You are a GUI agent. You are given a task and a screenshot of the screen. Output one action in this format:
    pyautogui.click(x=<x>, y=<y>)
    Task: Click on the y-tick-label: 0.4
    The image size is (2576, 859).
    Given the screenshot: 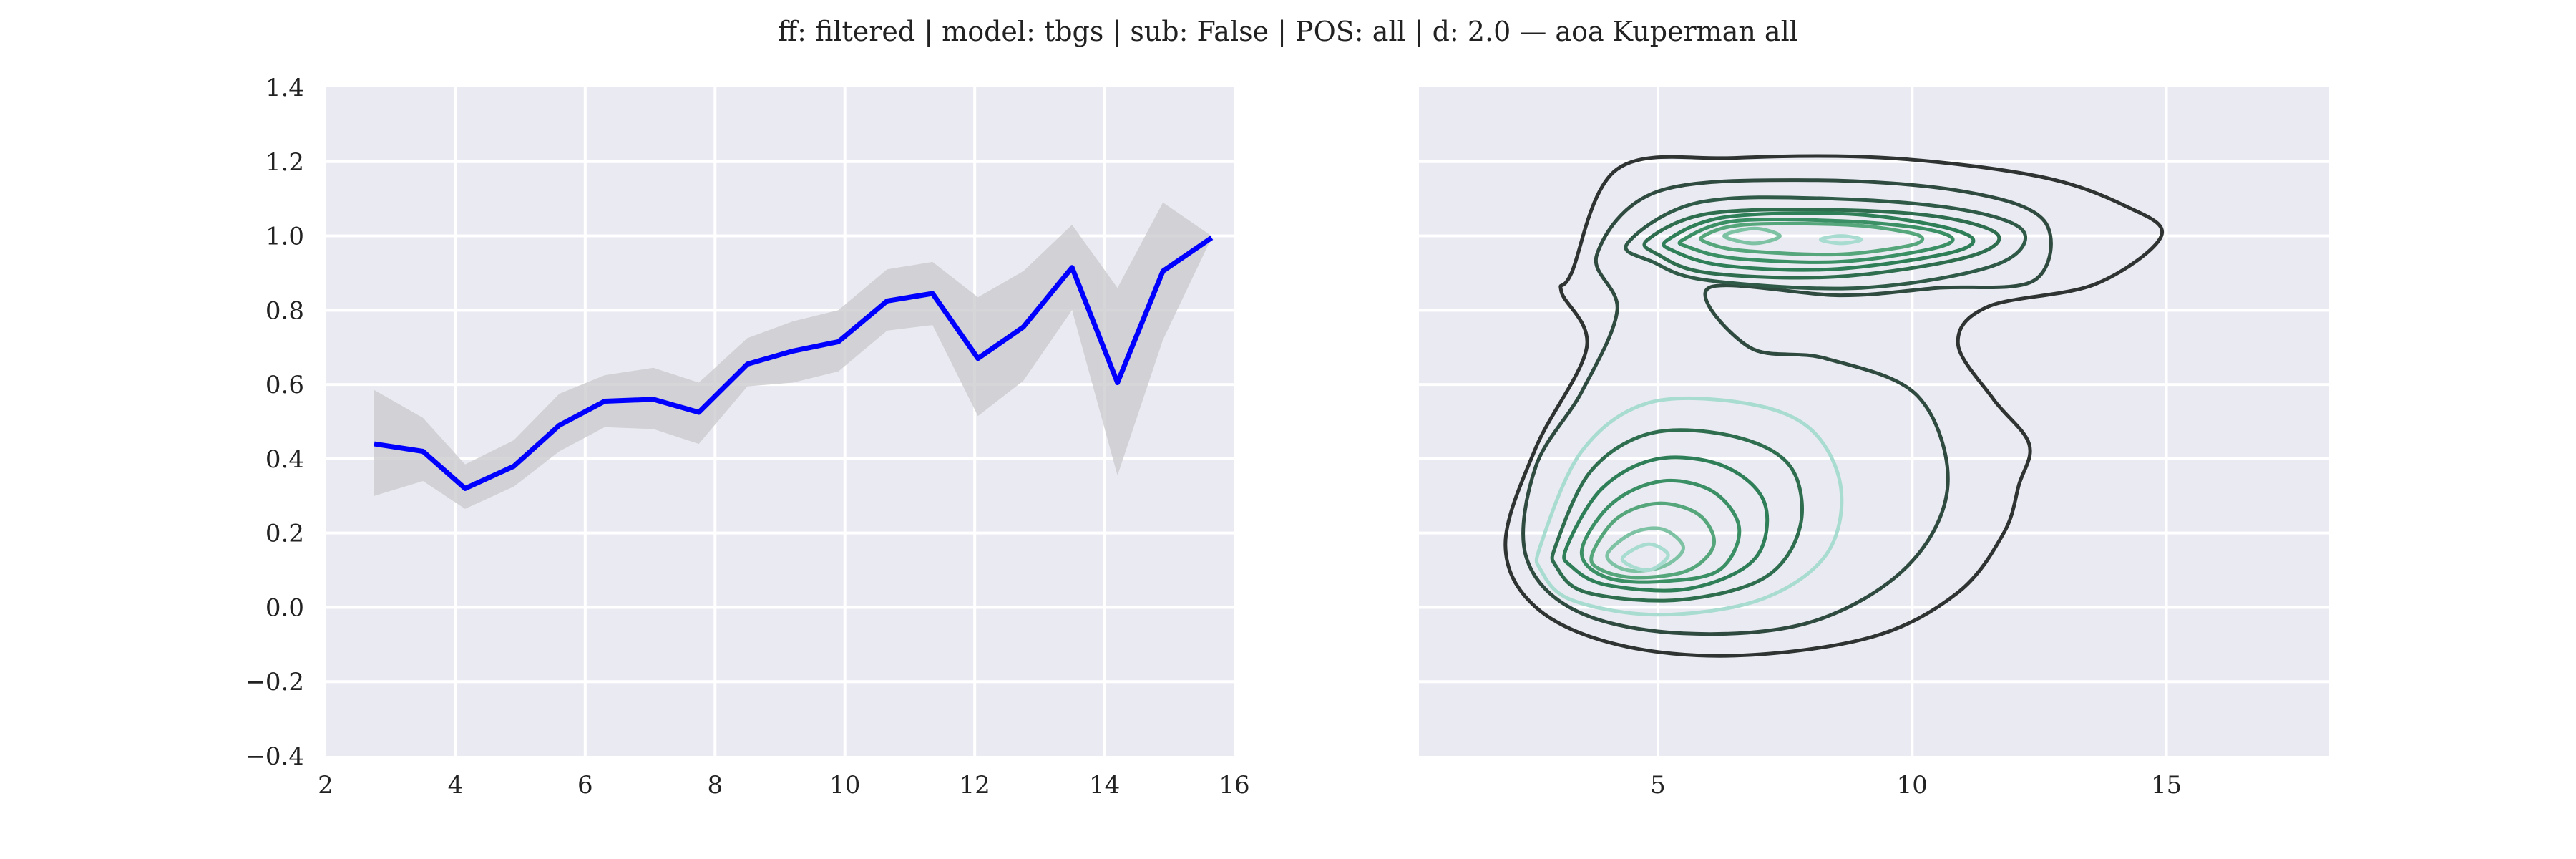 What is the action you would take?
    pyautogui.click(x=284, y=459)
    